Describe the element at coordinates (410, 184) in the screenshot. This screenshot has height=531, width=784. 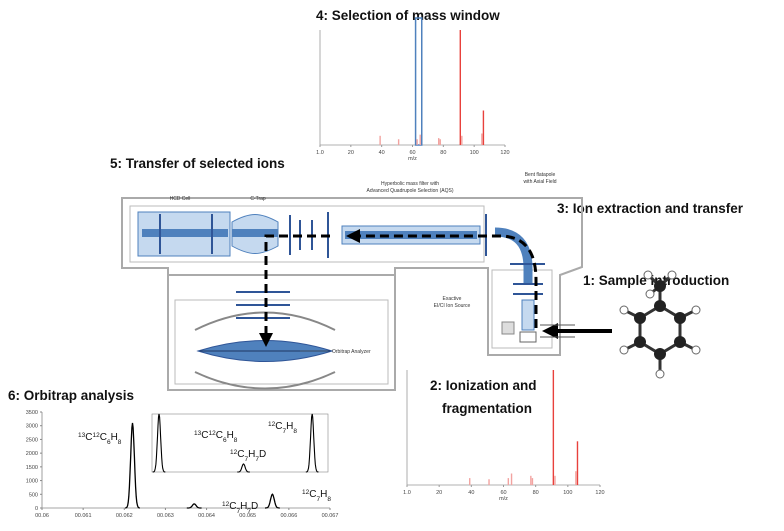
I see `part-label: Hyperbolic mass filter with` at that location.